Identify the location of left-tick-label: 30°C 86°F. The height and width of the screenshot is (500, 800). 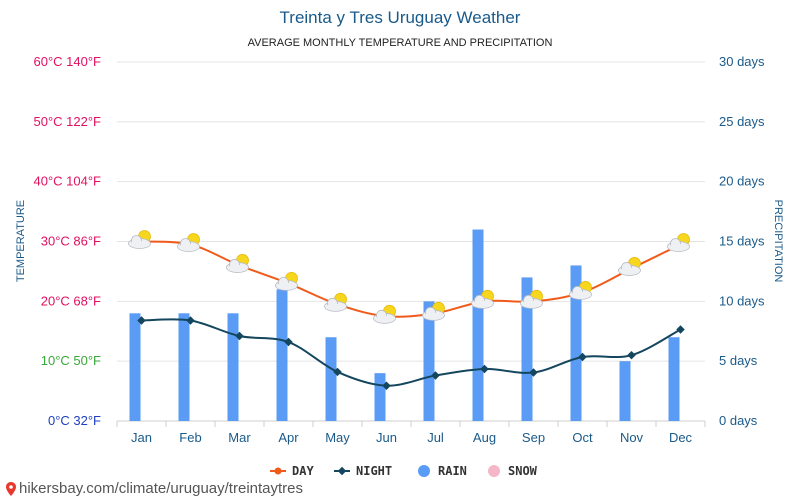
(71, 241).